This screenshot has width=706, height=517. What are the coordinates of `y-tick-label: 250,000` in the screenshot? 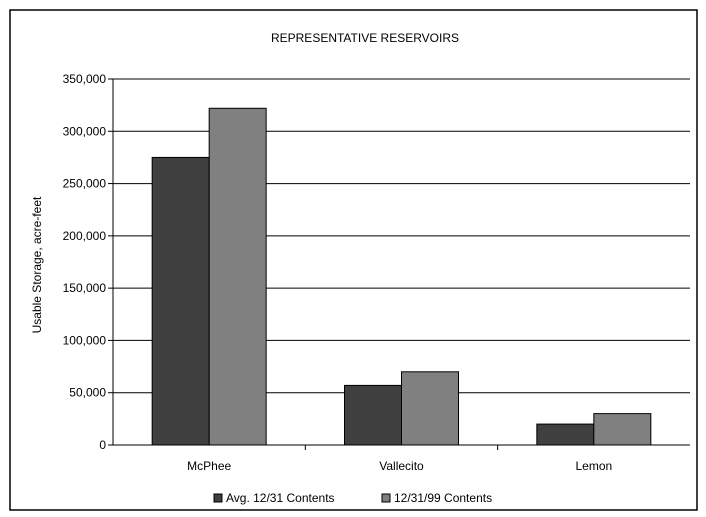 It's located at (85, 184).